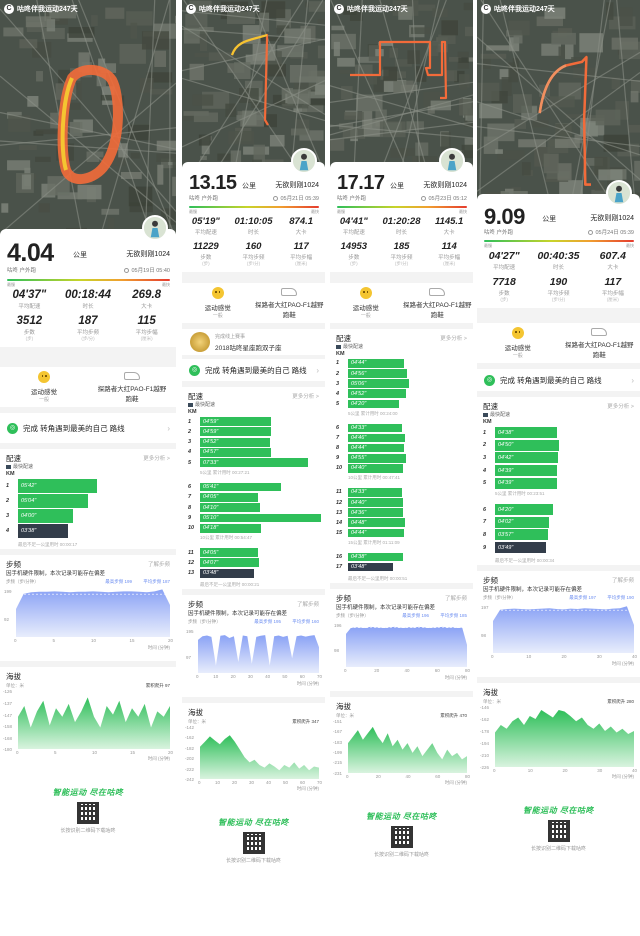 This screenshot has width=640, height=936. Describe the element at coordinates (190, 431) in the screenshot. I see `pace-km: 2` at that location.